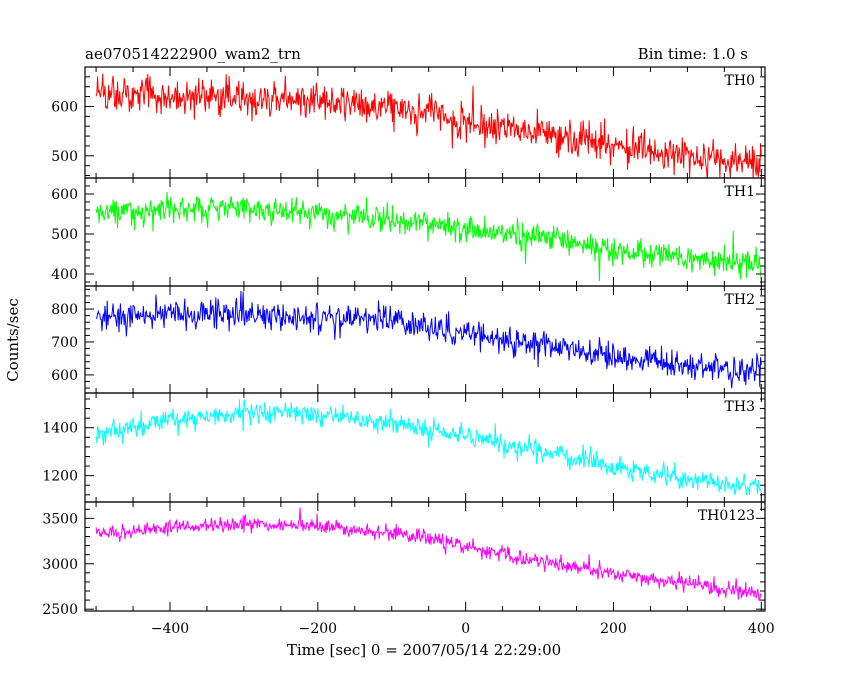  I want to click on panel-th3: 1200 1400 TH3, so click(404, 447).